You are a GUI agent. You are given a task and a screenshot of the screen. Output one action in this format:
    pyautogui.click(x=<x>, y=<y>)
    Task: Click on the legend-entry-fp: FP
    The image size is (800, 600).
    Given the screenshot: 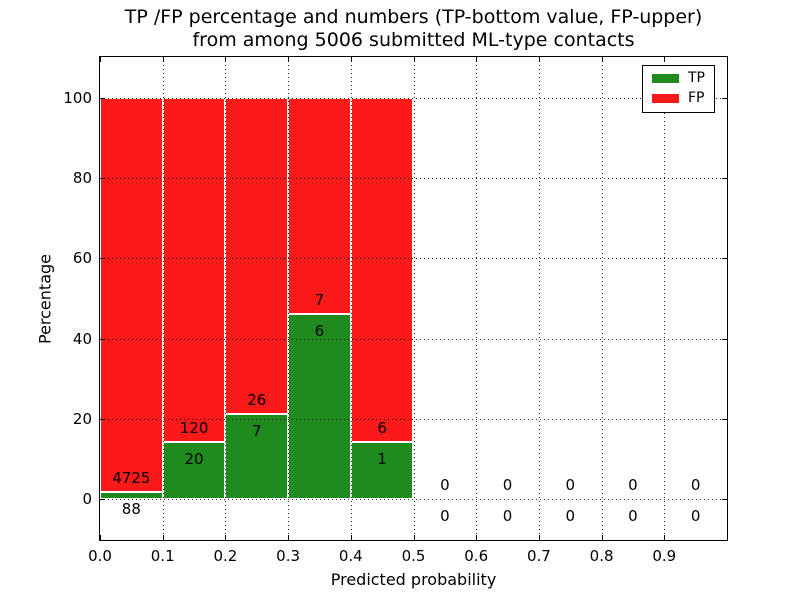 What is the action you would take?
    pyautogui.click(x=678, y=98)
    